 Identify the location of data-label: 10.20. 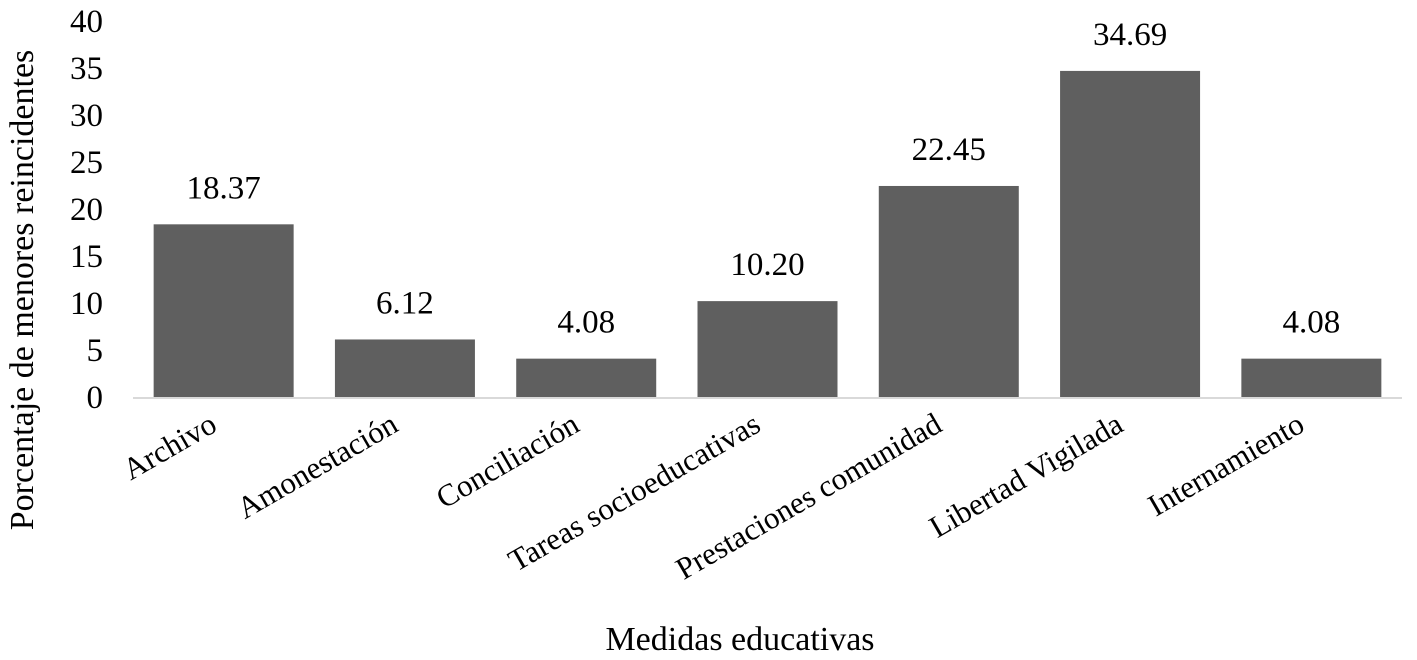
(767, 265).